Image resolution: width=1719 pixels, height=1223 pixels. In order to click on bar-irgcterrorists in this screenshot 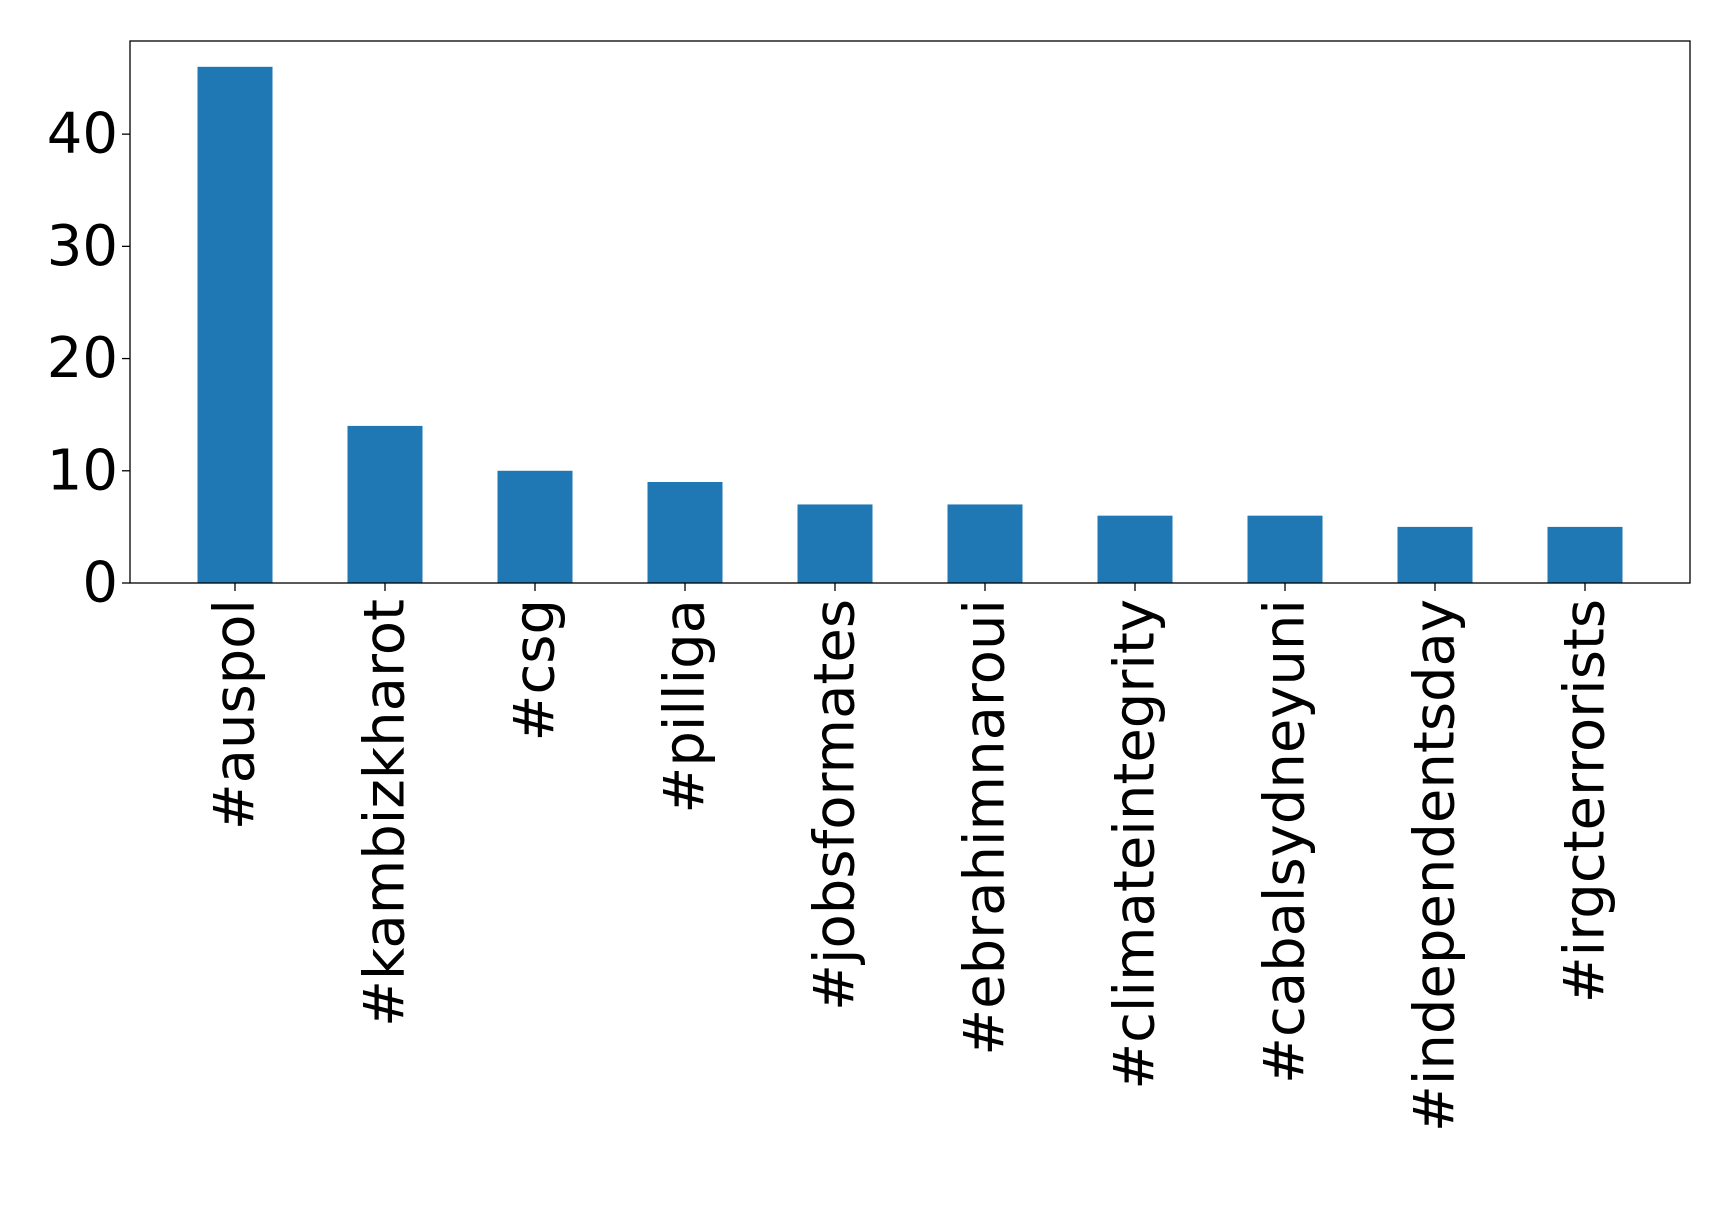, I will do `click(1585, 554)`.